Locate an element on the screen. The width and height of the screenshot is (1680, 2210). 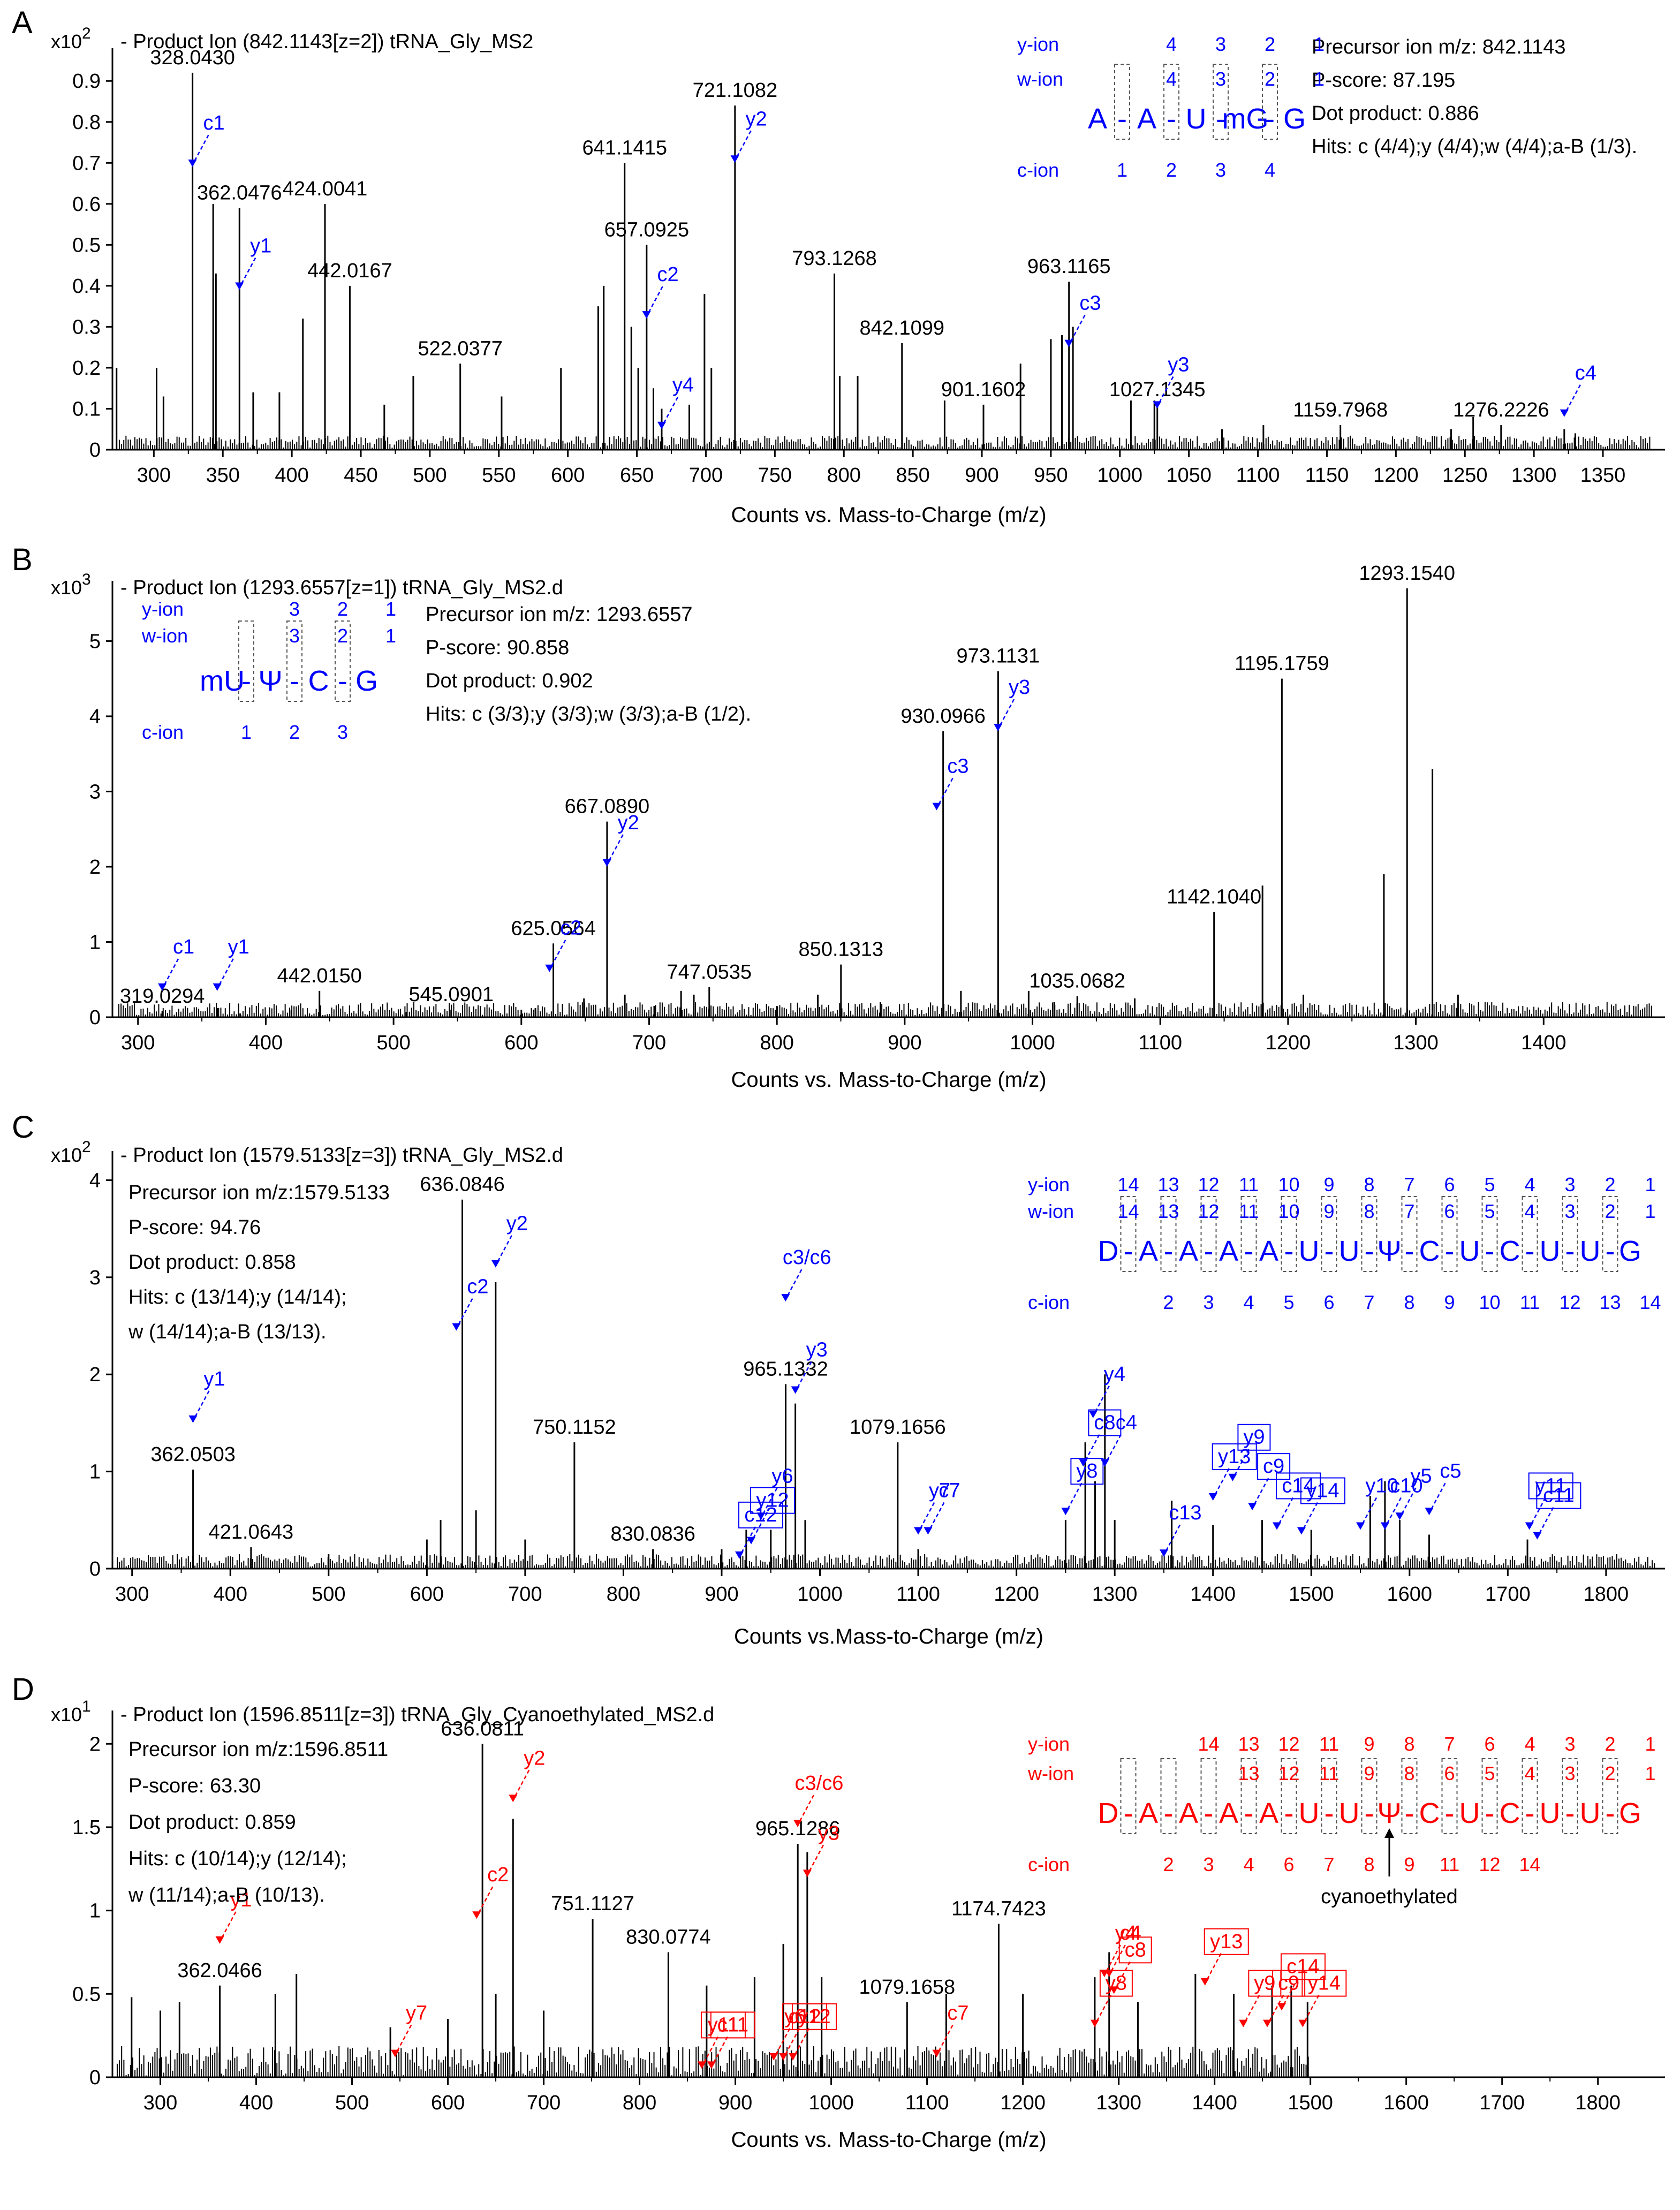
x-axis-label: Counts vs. Mass-to-Charge (m/z) is located at coordinates (888, 1080).